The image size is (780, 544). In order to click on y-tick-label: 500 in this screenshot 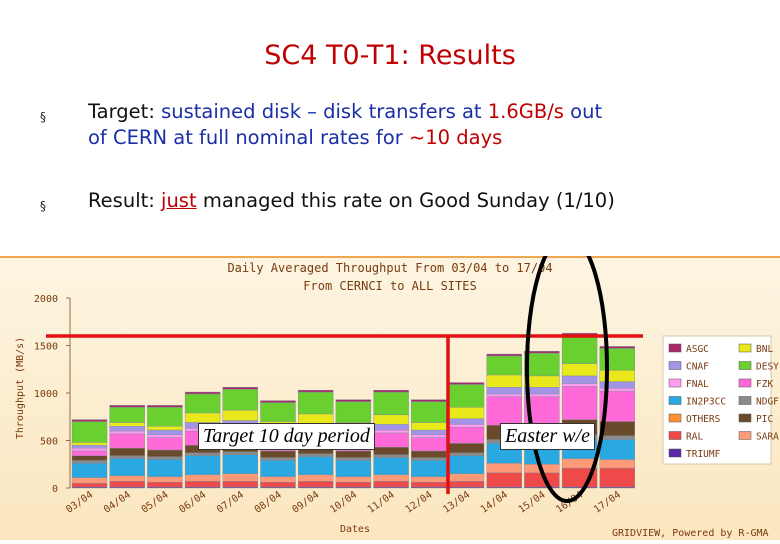, I will do `click(49, 442)`.